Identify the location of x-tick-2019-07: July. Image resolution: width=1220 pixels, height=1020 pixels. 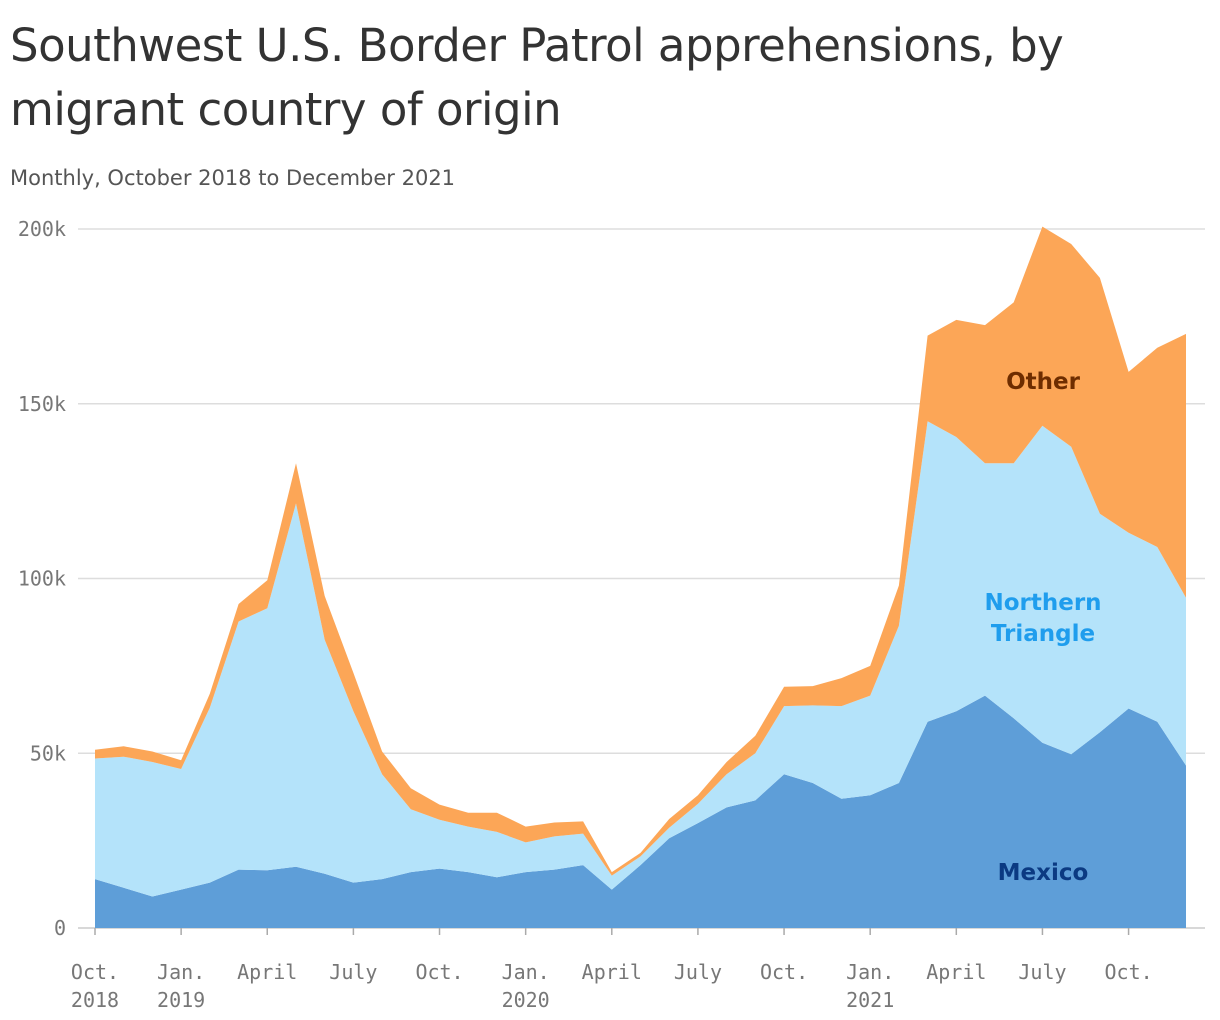
(353, 972).